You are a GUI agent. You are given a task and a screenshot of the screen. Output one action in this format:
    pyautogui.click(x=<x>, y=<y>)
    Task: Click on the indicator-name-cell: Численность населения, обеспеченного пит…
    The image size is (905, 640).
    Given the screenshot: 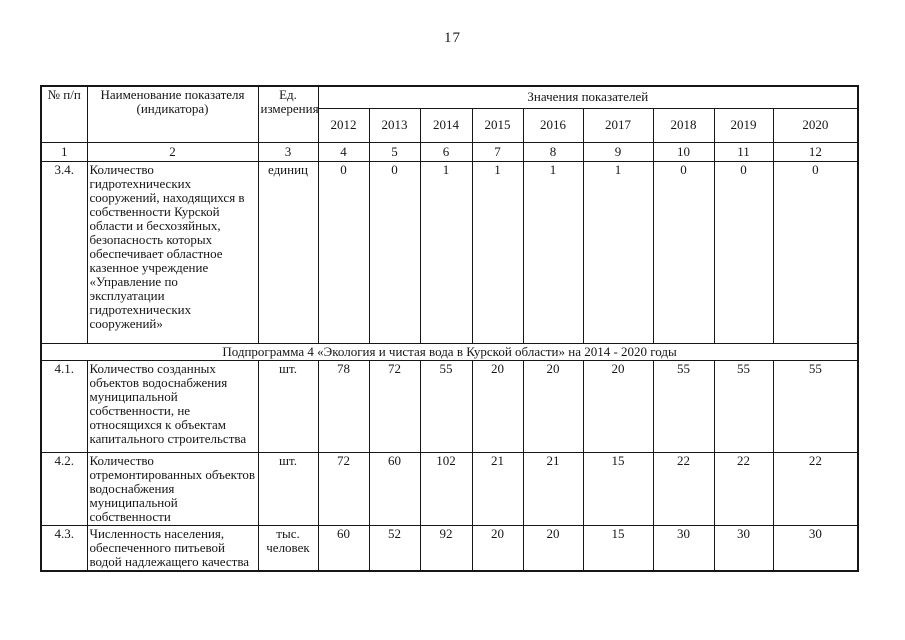 What is the action you would take?
    pyautogui.click(x=172, y=547)
    